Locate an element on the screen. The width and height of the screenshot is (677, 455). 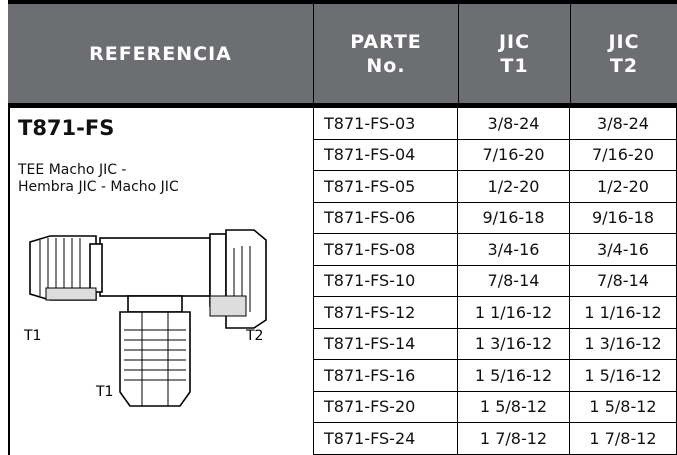
column-header: JIC T1 is located at coordinates (514, 53).